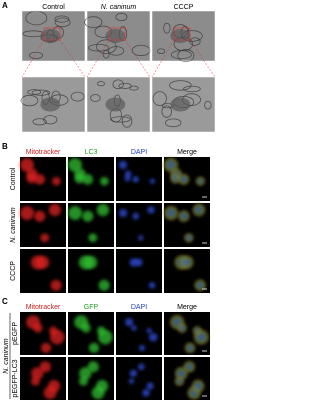 Image resolution: width=320 pixels, height=400 pixels. I want to click on row-label: pEGFP-LC3, so click(15, 378).